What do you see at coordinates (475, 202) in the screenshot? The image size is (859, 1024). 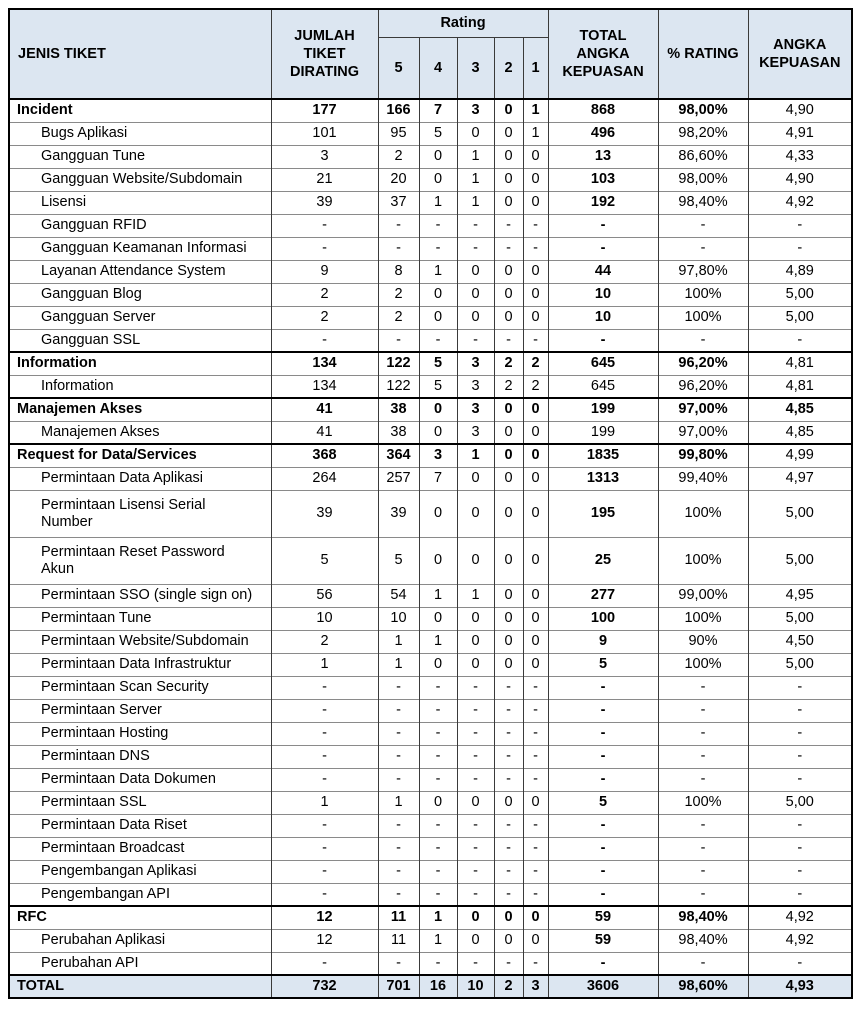 I see `cell-rating-3: 1` at bounding box center [475, 202].